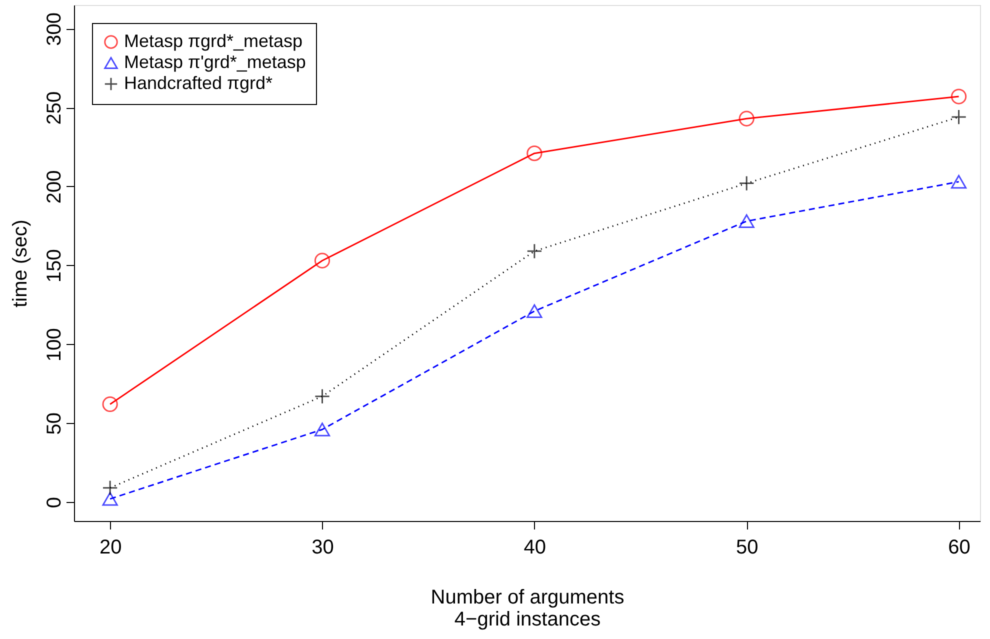 The width and height of the screenshot is (990, 639). I want to click on x-axis-title: Number of arguments 4−grid instances, so click(527, 608).